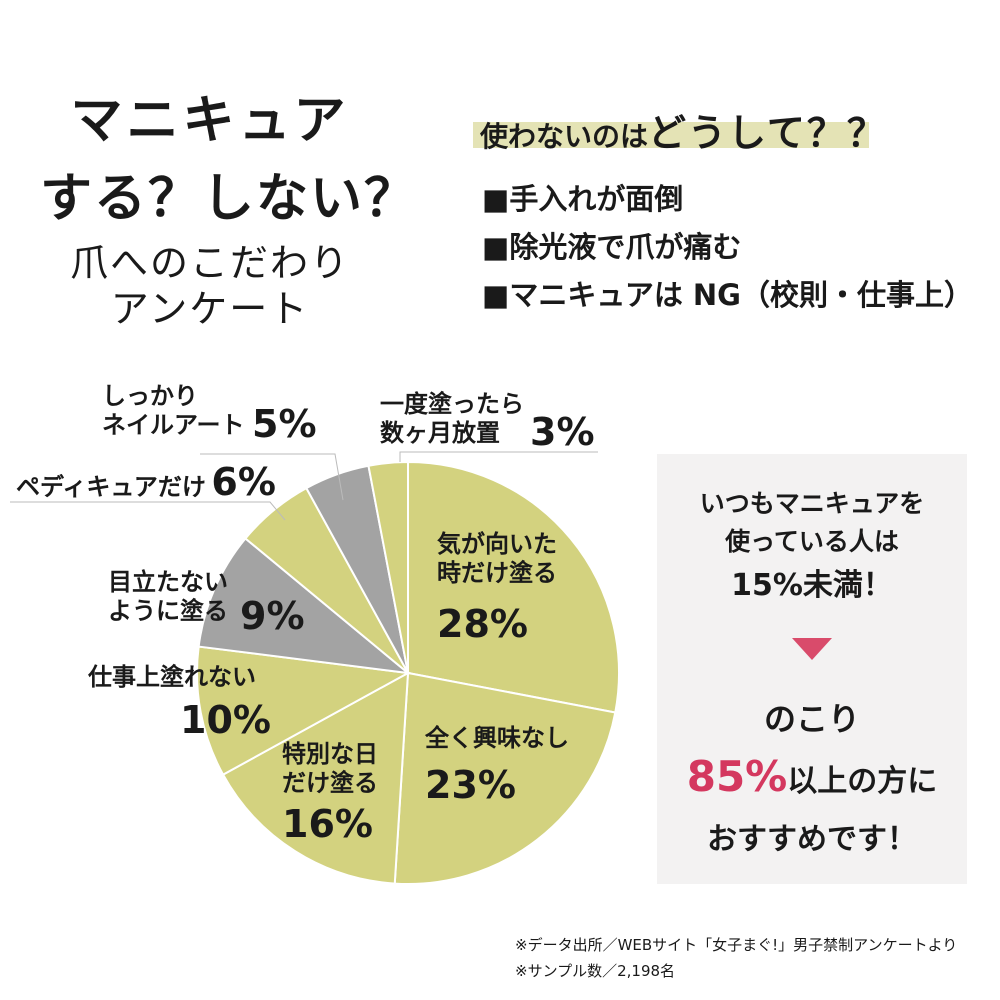 This screenshot has width=1000, height=1000. What do you see at coordinates (811, 719) in the screenshot?
I see `info-line4: のこり` at bounding box center [811, 719].